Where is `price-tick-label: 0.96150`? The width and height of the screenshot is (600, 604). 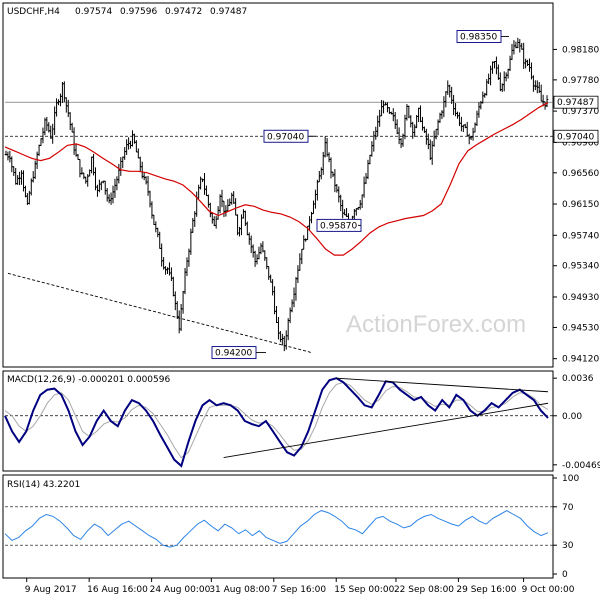
price-tick-label: 0.96150 is located at coordinates (580, 205).